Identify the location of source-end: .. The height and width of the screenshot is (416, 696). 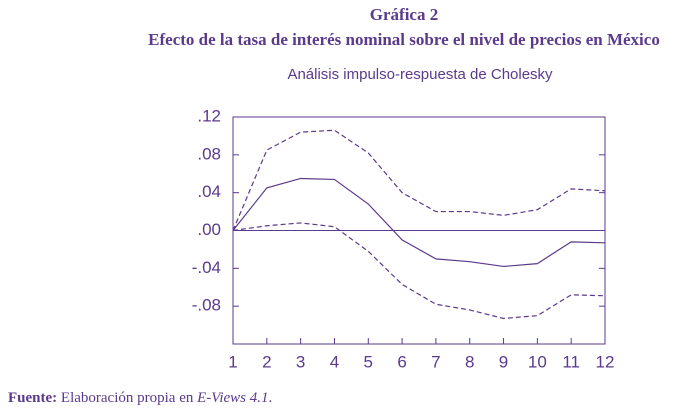
(270, 398).